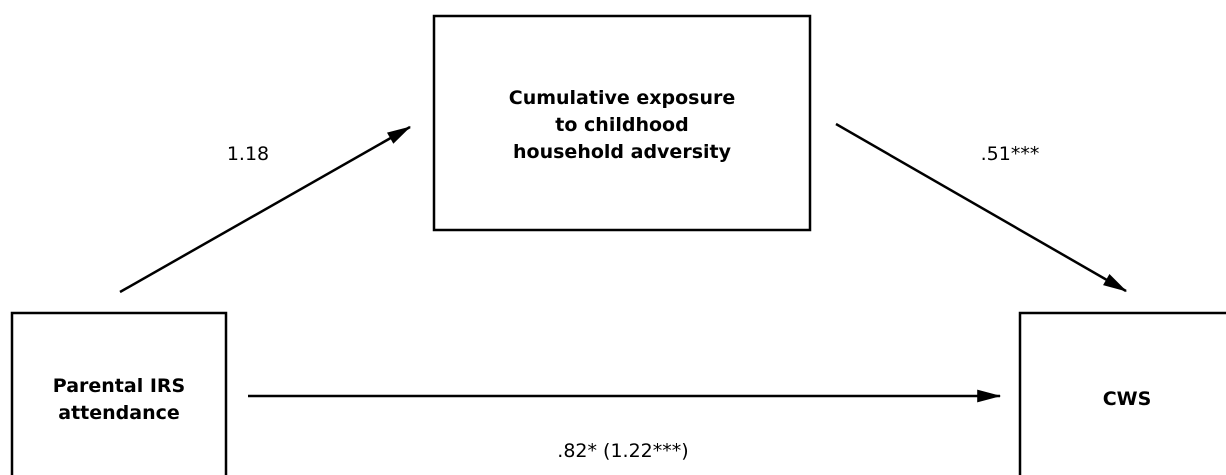 The height and width of the screenshot is (475, 1226). Describe the element at coordinates (622, 451) in the screenshot. I see `edge-label: .82* (1.22***)` at that location.